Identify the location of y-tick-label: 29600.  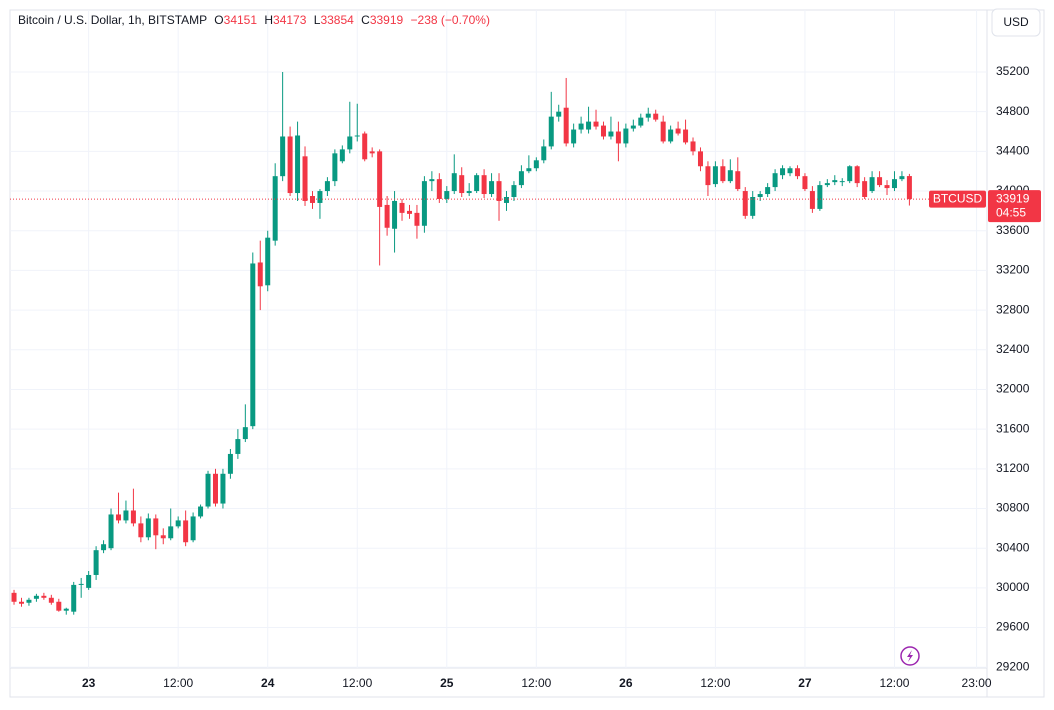
(1013, 627).